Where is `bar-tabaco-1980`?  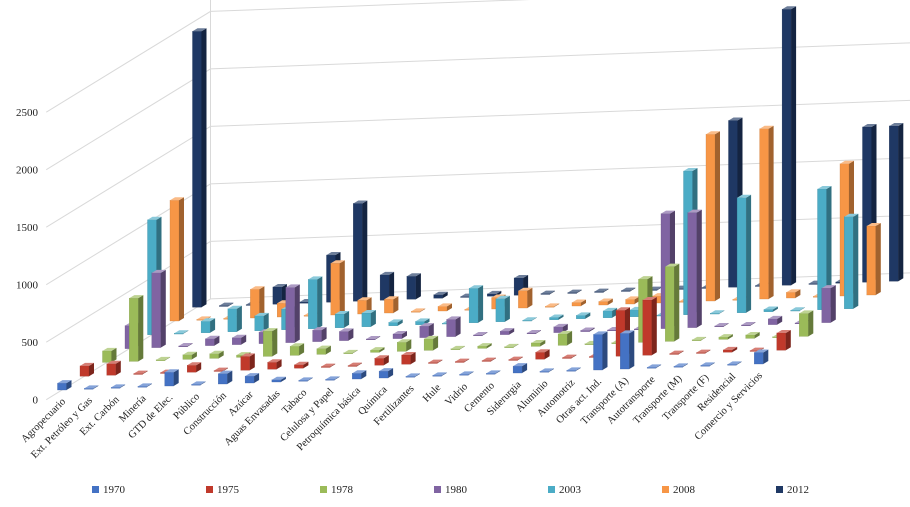
bar-tabaco-1980 is located at coordinates (373, 338).